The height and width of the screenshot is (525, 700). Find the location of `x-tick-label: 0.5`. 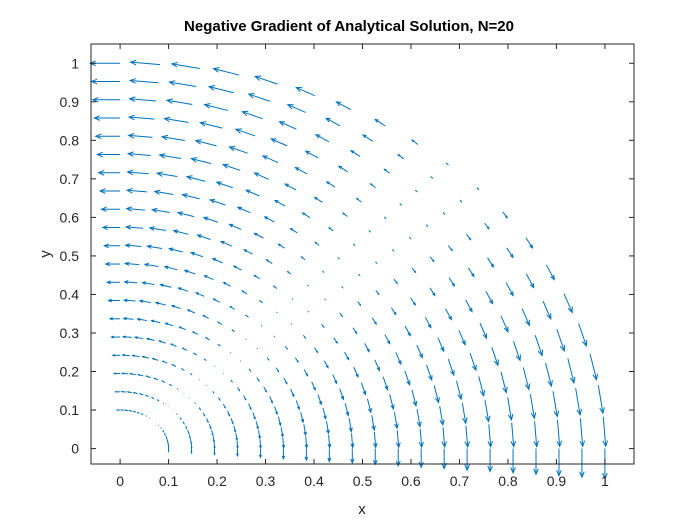

x-tick-label: 0.5 is located at coordinates (363, 481).